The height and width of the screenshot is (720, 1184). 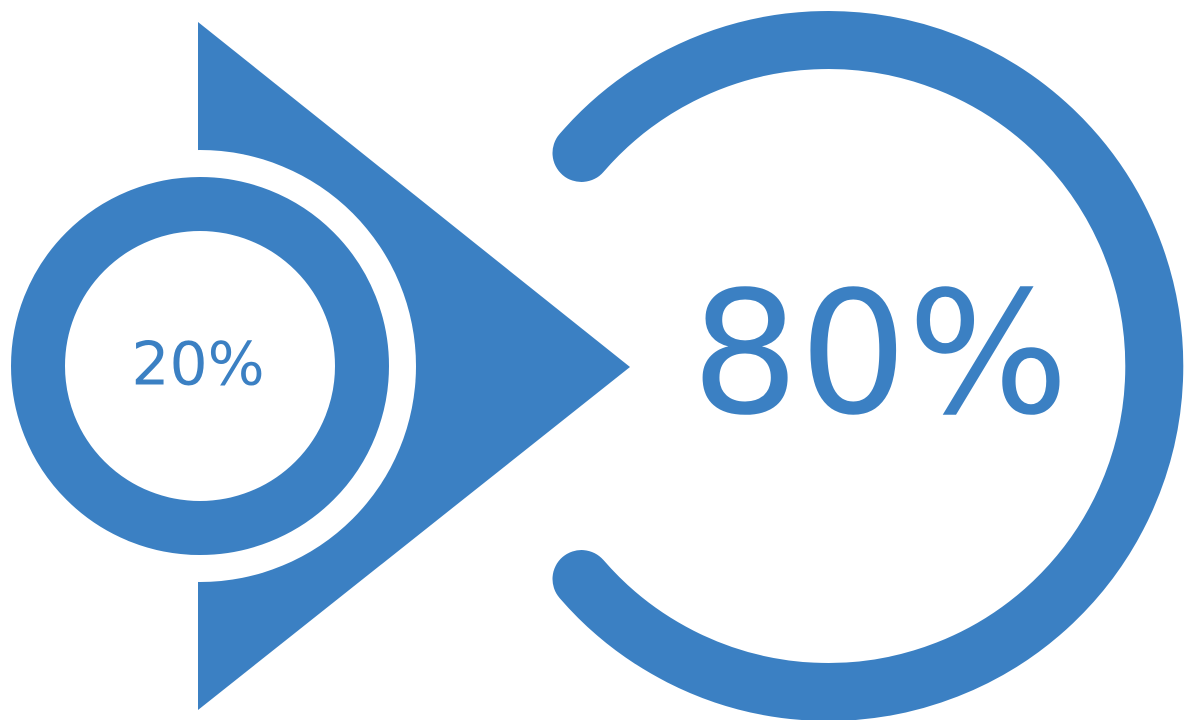 I want to click on small-percent-label: 20%, so click(x=197, y=365).